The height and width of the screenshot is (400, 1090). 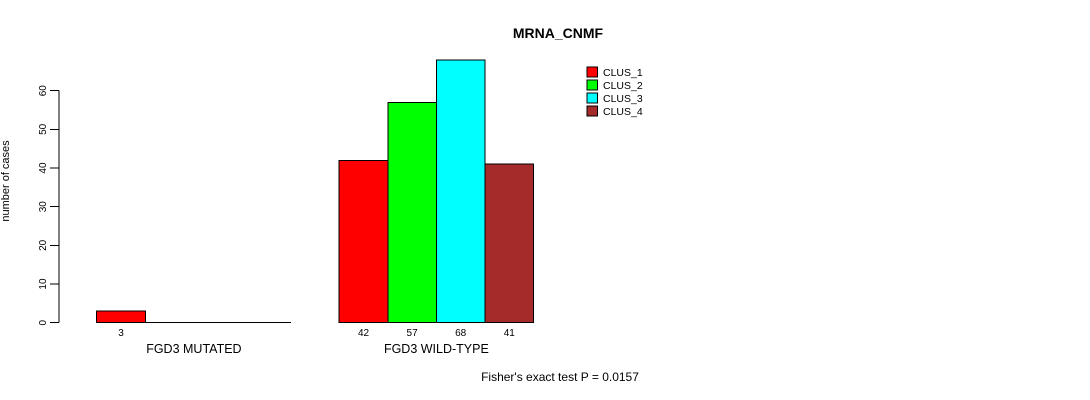 I want to click on bar-value-label: 57, so click(x=413, y=333).